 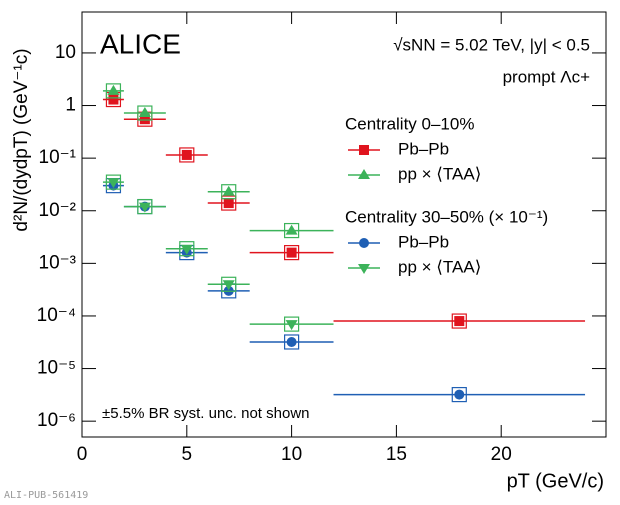 I want to click on y-tick-label: 1, so click(x=70, y=105).